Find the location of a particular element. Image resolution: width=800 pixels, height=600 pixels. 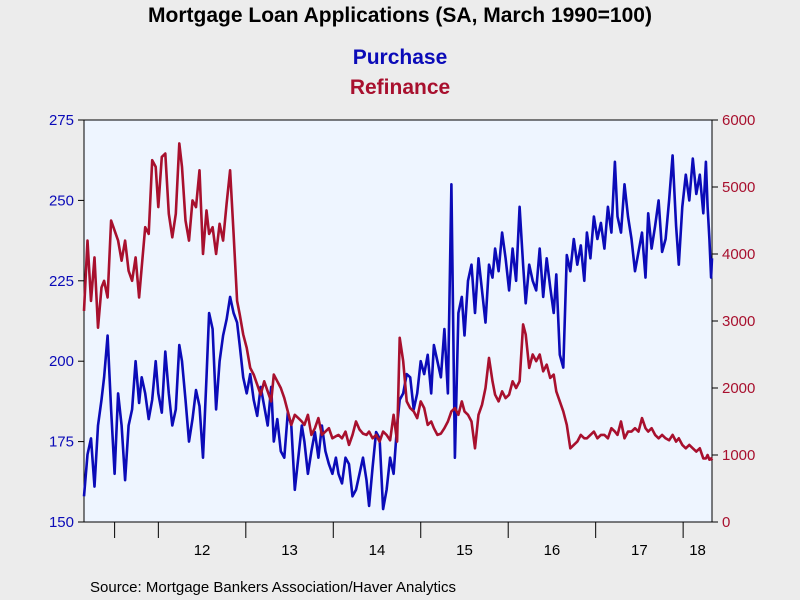

left-axis-label: 275 is located at coordinates (61, 120).